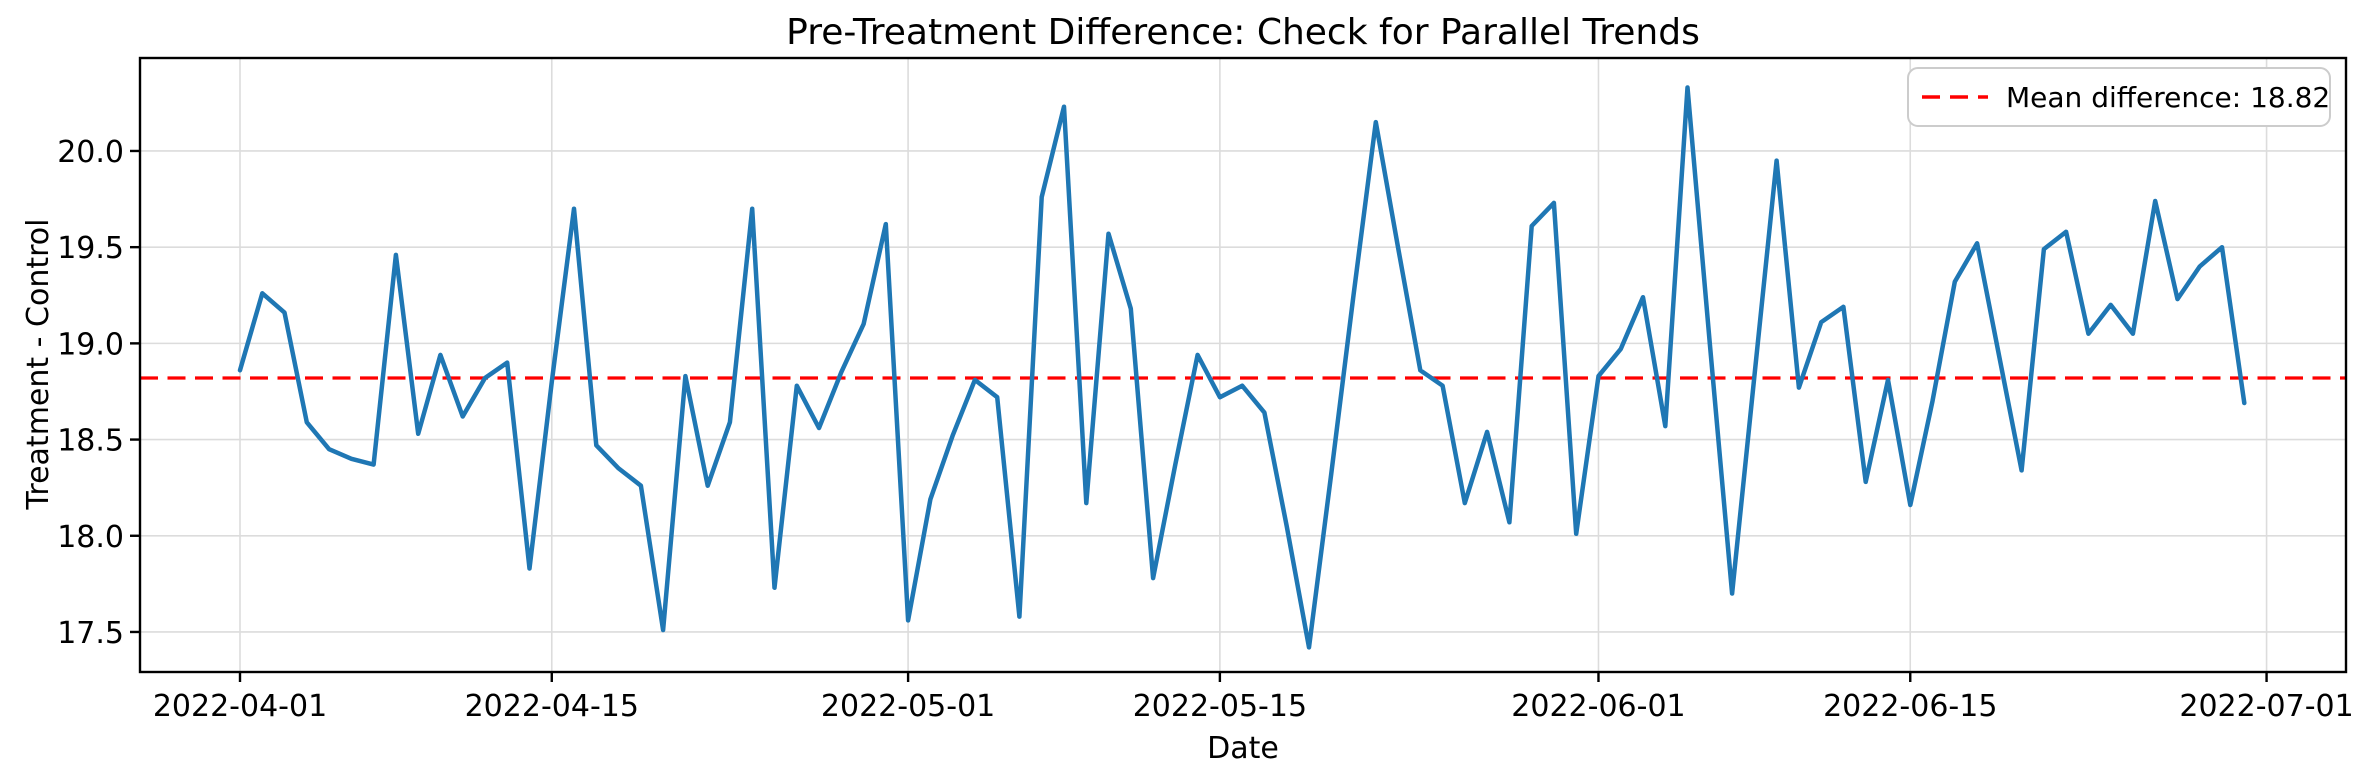 The height and width of the screenshot is (781, 2367). What do you see at coordinates (240, 706) in the screenshot?
I see `x-tick-label: 2022-04-01` at bounding box center [240, 706].